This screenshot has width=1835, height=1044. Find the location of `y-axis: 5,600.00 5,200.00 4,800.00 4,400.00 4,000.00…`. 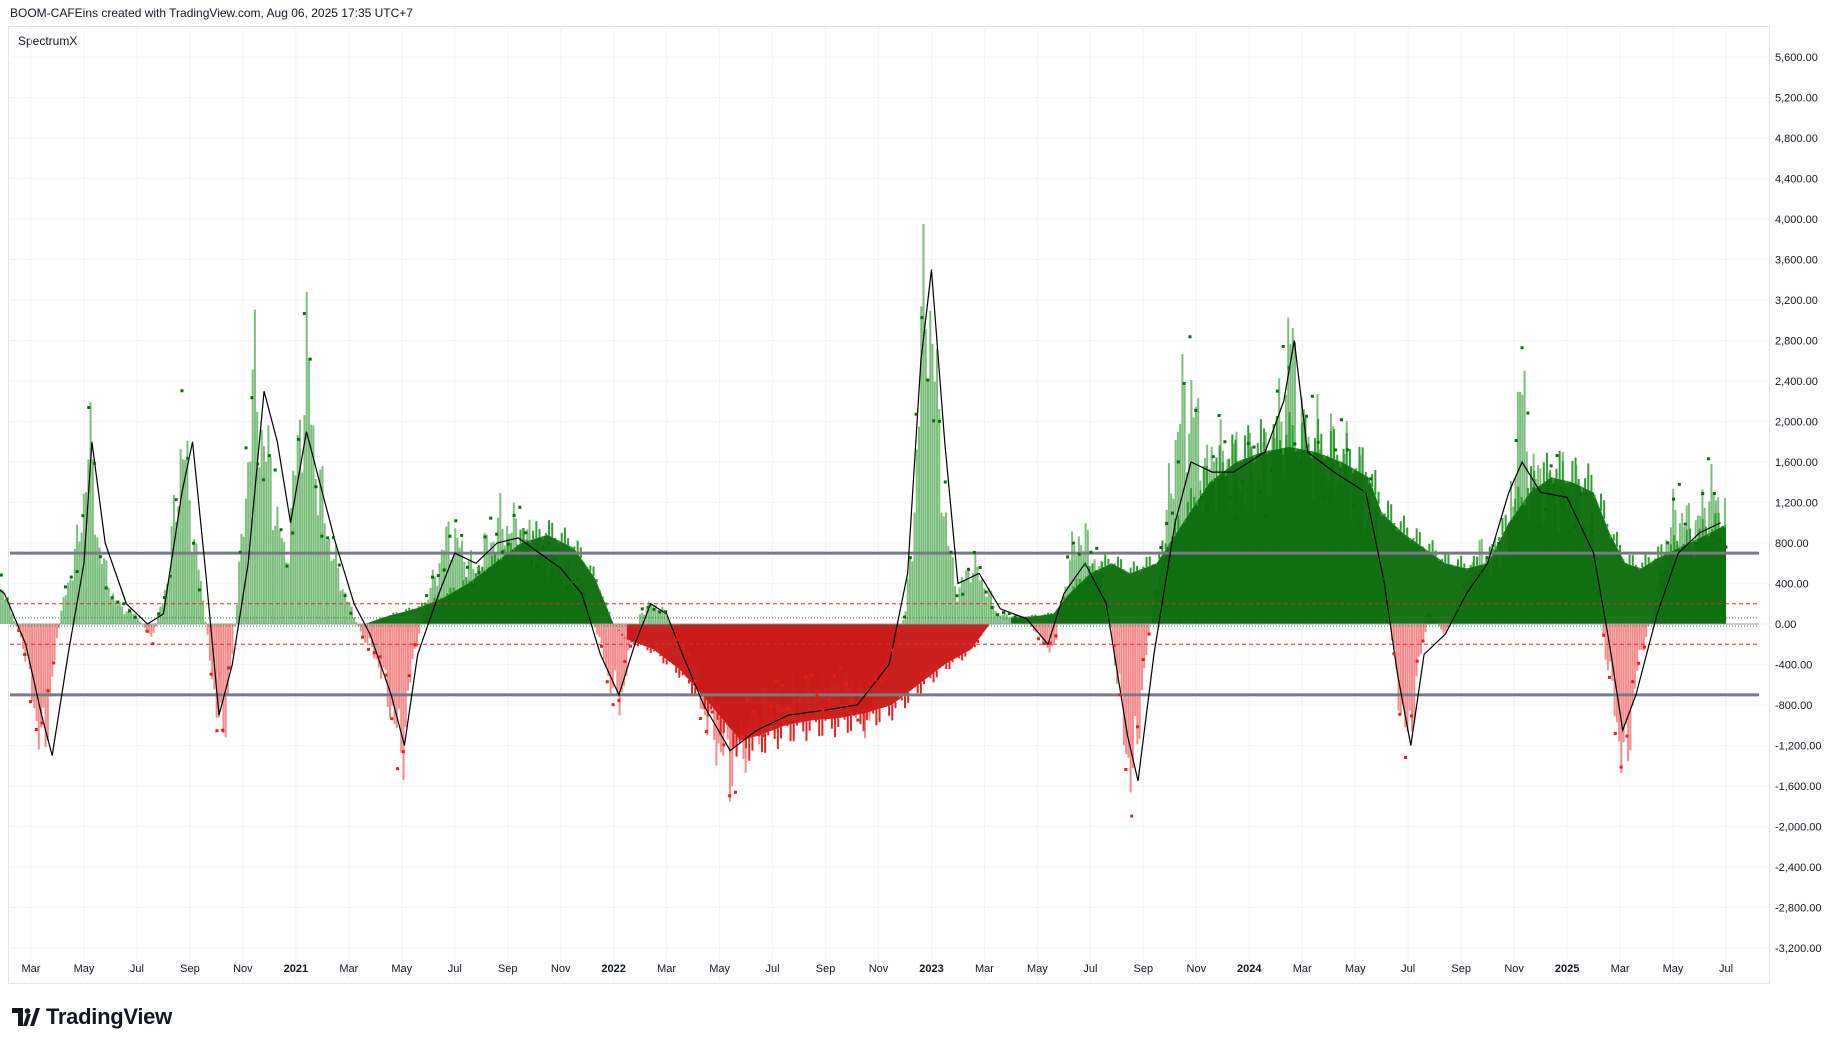

y-axis: 5,600.00 5,200.00 4,800.00 4,400.00 4,000.00… is located at coordinates (1798, 503).